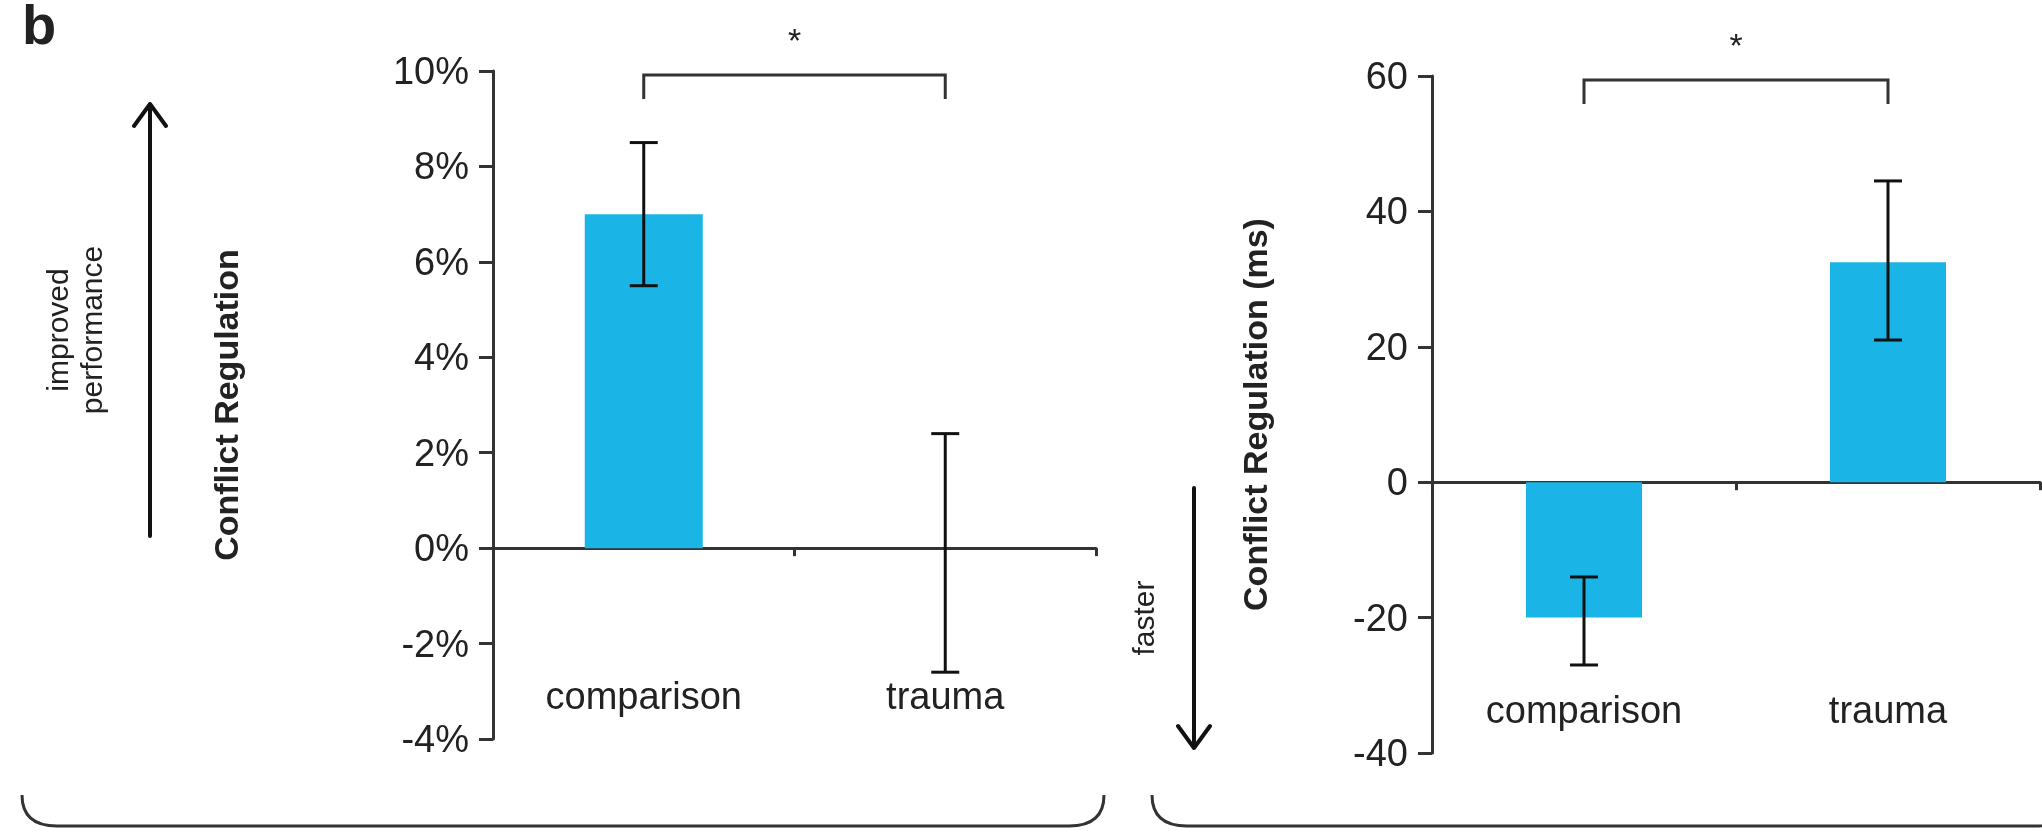  Describe the element at coordinates (226, 405) in the screenshot. I see `y-axis-title: Conflict Regulation` at that location.